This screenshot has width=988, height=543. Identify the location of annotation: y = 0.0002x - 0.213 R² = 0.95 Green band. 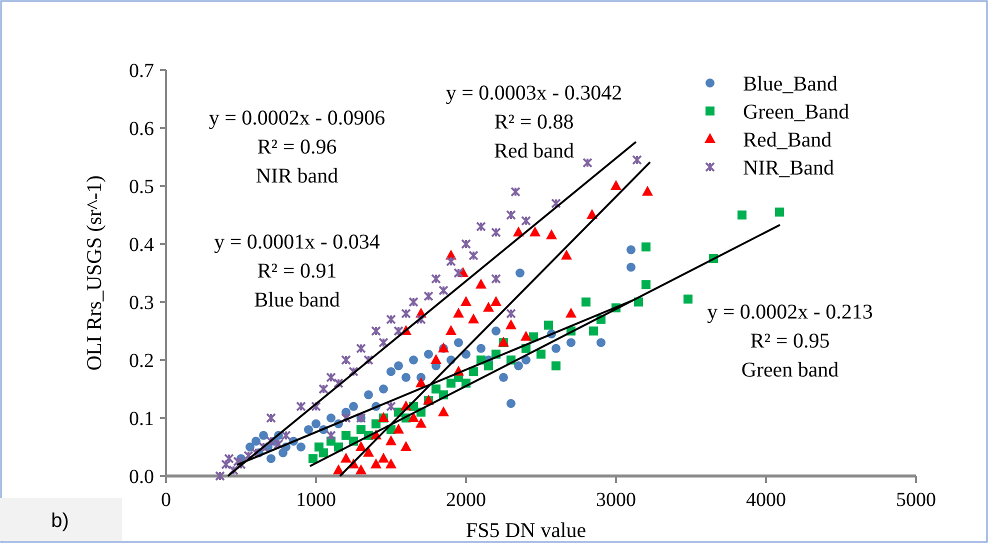
(790, 340).